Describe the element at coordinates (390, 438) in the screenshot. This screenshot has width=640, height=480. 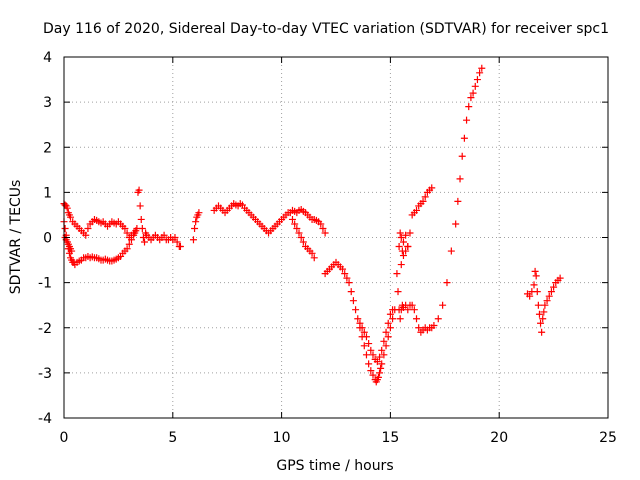
I see `x-tick-label: 15` at that location.